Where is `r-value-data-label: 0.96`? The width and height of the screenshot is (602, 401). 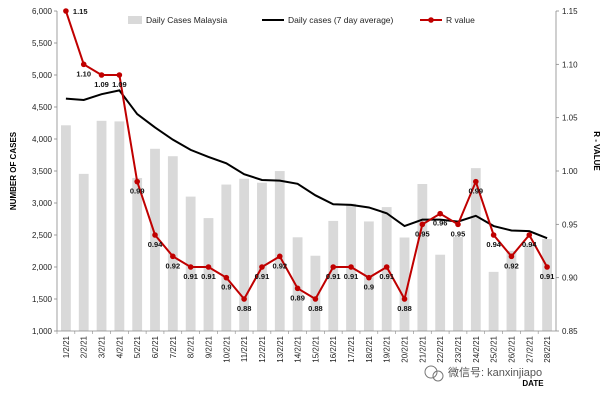 r-value-data-label: 0.96 is located at coordinates (440, 223).